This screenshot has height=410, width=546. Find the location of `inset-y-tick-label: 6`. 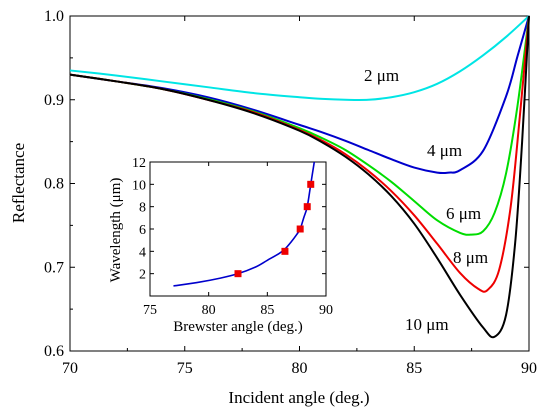

inset-y-tick-label: 6 is located at coordinates (142, 230).